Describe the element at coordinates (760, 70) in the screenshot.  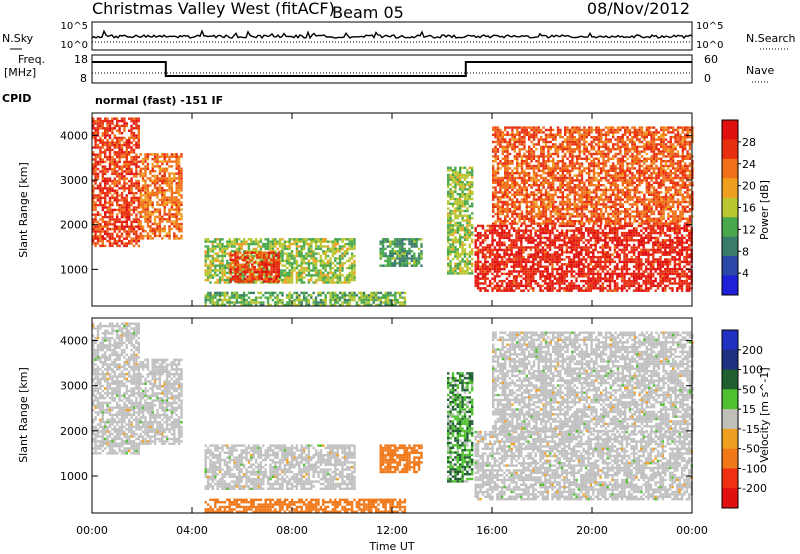
I see `nave-label: Nave` at that location.